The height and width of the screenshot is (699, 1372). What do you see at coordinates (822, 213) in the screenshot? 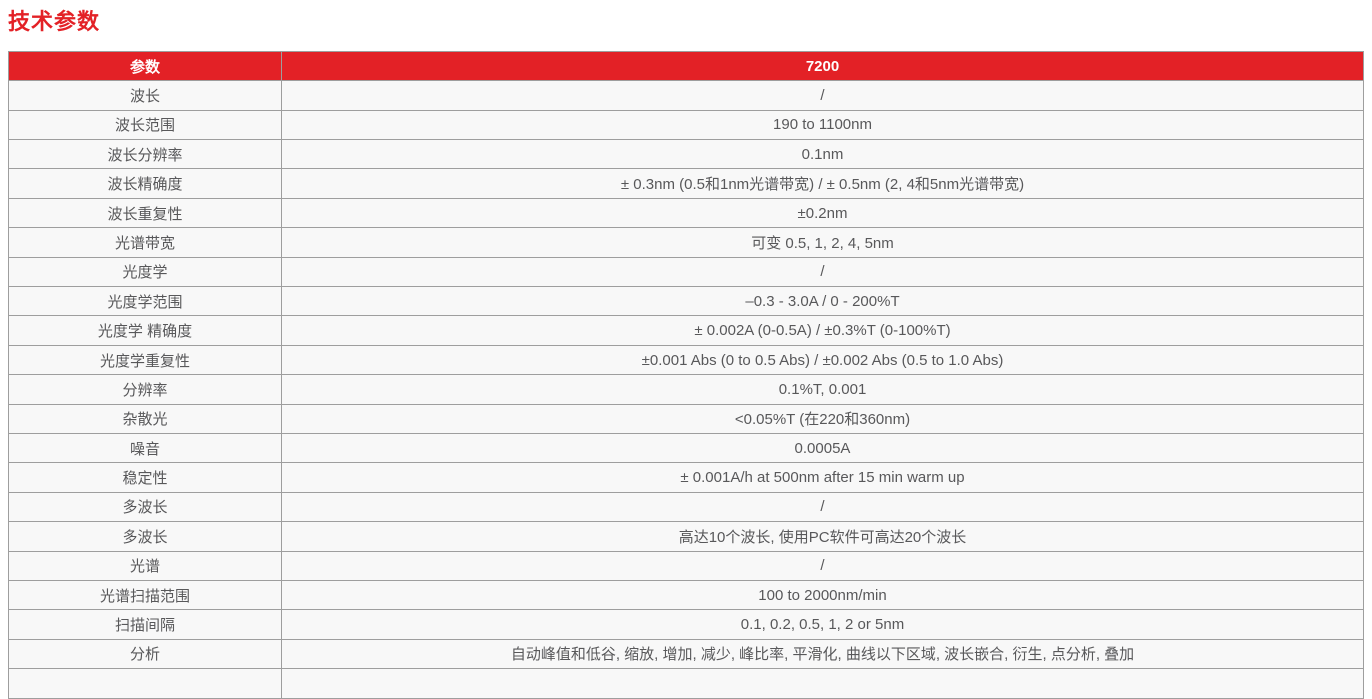
I see `value-cell: ±0.2nm` at bounding box center [822, 213].